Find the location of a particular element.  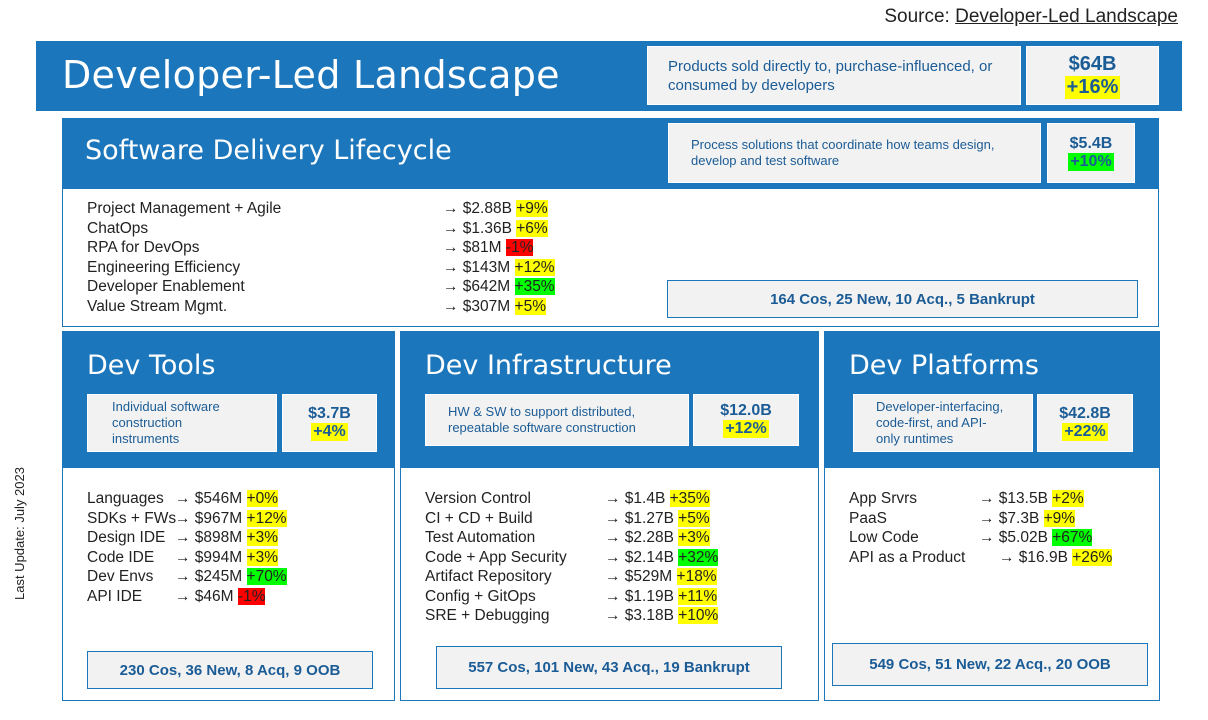

item-growth: +2% is located at coordinates (1068, 498).